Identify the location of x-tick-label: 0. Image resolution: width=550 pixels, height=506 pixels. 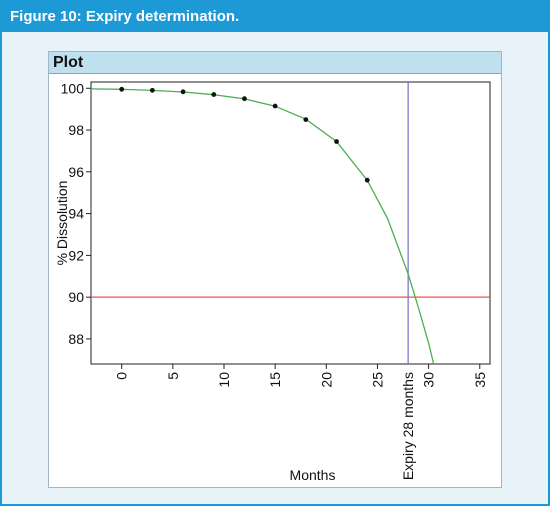
(122, 376).